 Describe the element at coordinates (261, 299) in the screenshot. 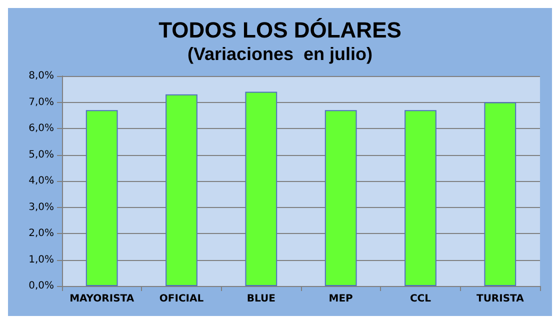

I see `x-tick-label: BLUE` at that location.